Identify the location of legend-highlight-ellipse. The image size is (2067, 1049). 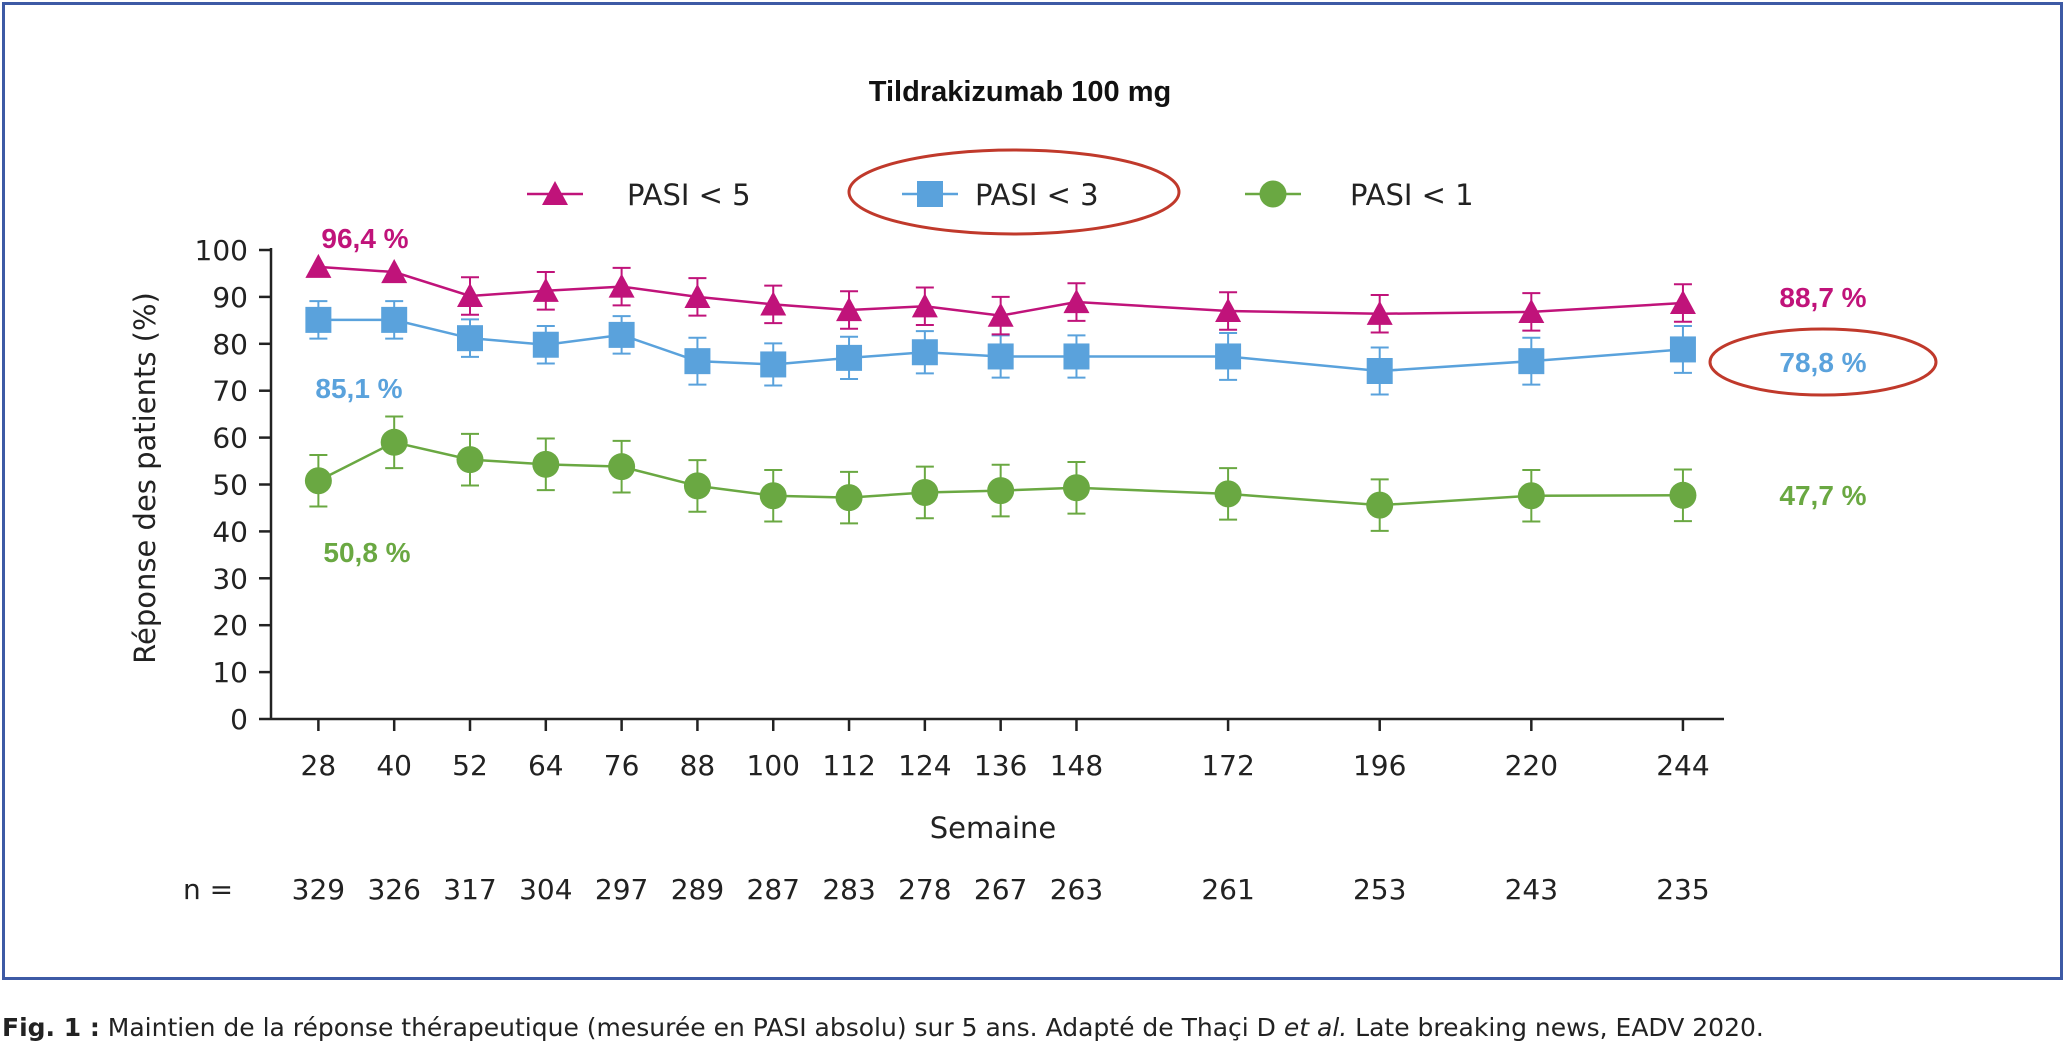
(1014, 192).